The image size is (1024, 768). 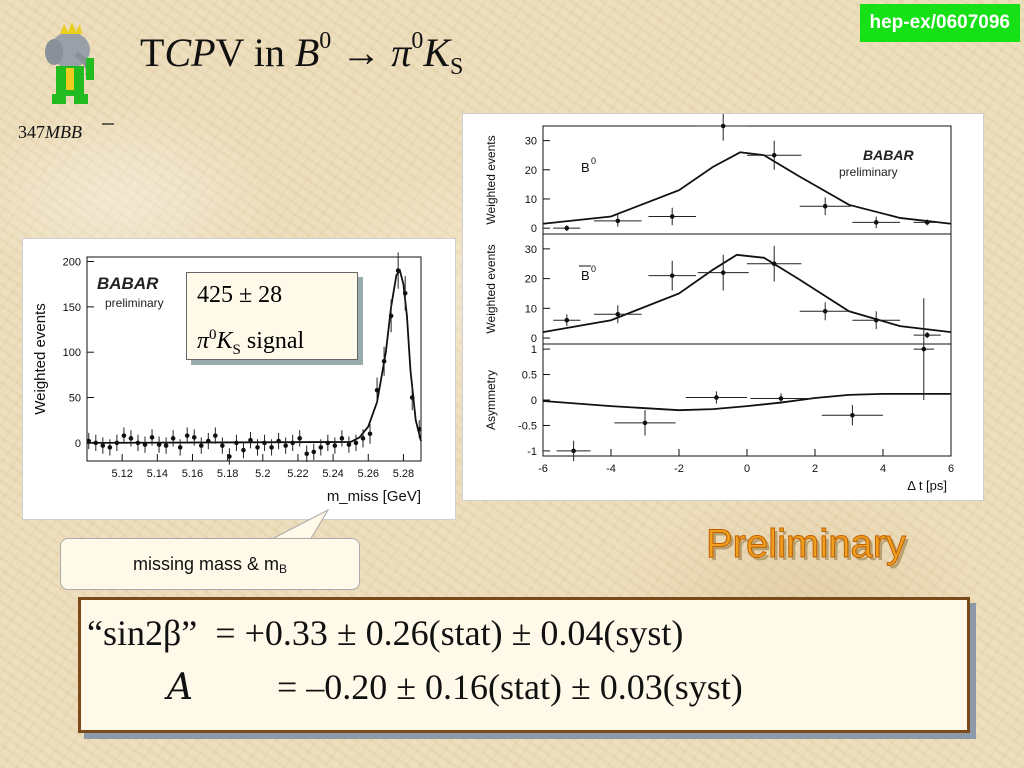 I want to click on page-title: TCPV in B0 → π0KS, so click(x=302, y=54).